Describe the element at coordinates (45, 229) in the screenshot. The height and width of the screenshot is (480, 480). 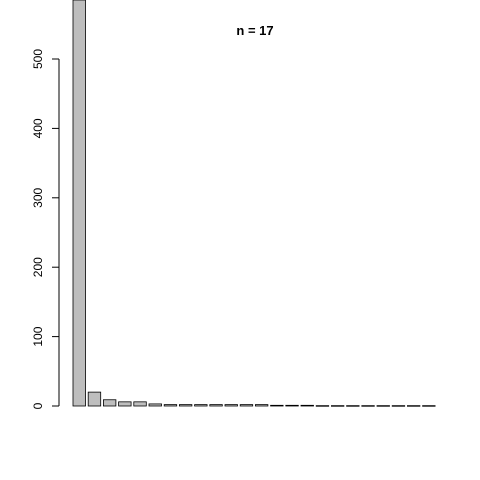
I see `y-axis: 0 100 200 300 400 500` at that location.